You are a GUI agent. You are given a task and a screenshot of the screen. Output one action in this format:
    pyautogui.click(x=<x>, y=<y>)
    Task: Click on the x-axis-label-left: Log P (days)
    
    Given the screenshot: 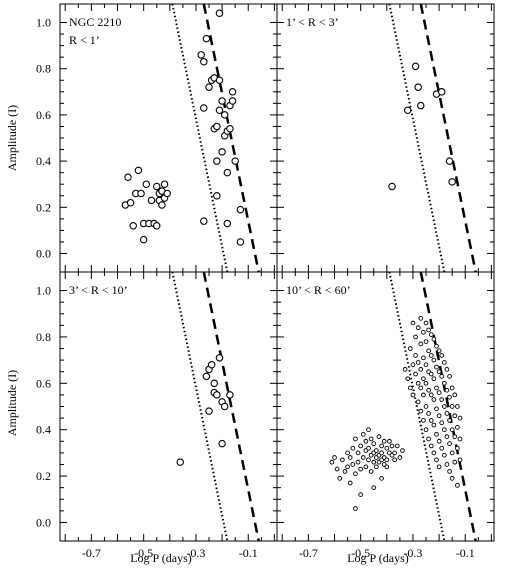 What is the action you would take?
    pyautogui.click(x=161, y=558)
    